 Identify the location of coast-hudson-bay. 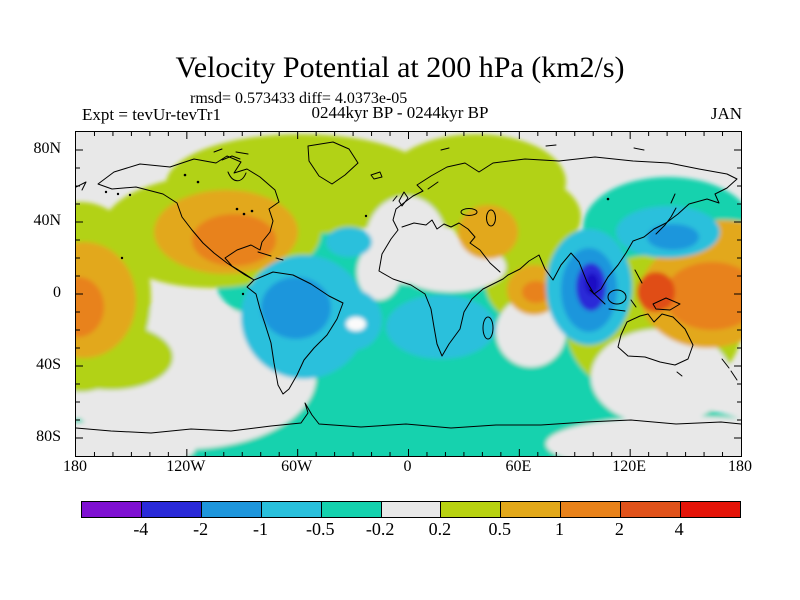
(237, 176).